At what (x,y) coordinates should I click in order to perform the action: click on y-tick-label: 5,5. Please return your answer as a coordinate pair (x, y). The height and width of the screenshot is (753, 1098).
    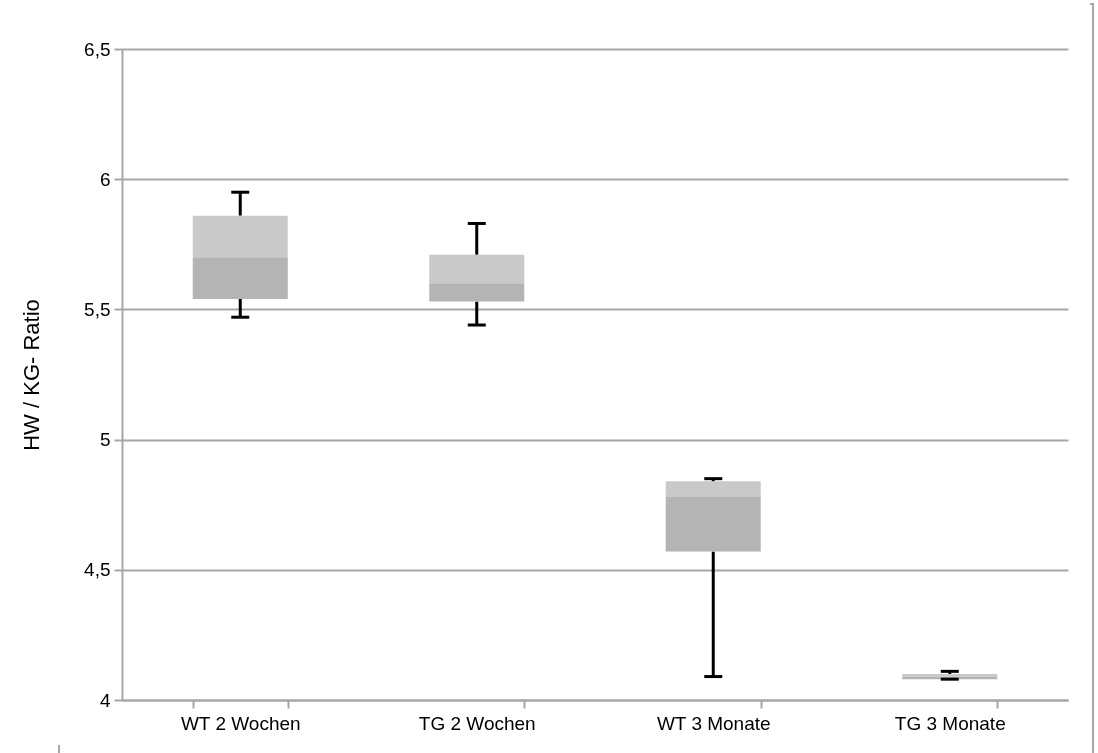
    Looking at the image, I should click on (97, 309).